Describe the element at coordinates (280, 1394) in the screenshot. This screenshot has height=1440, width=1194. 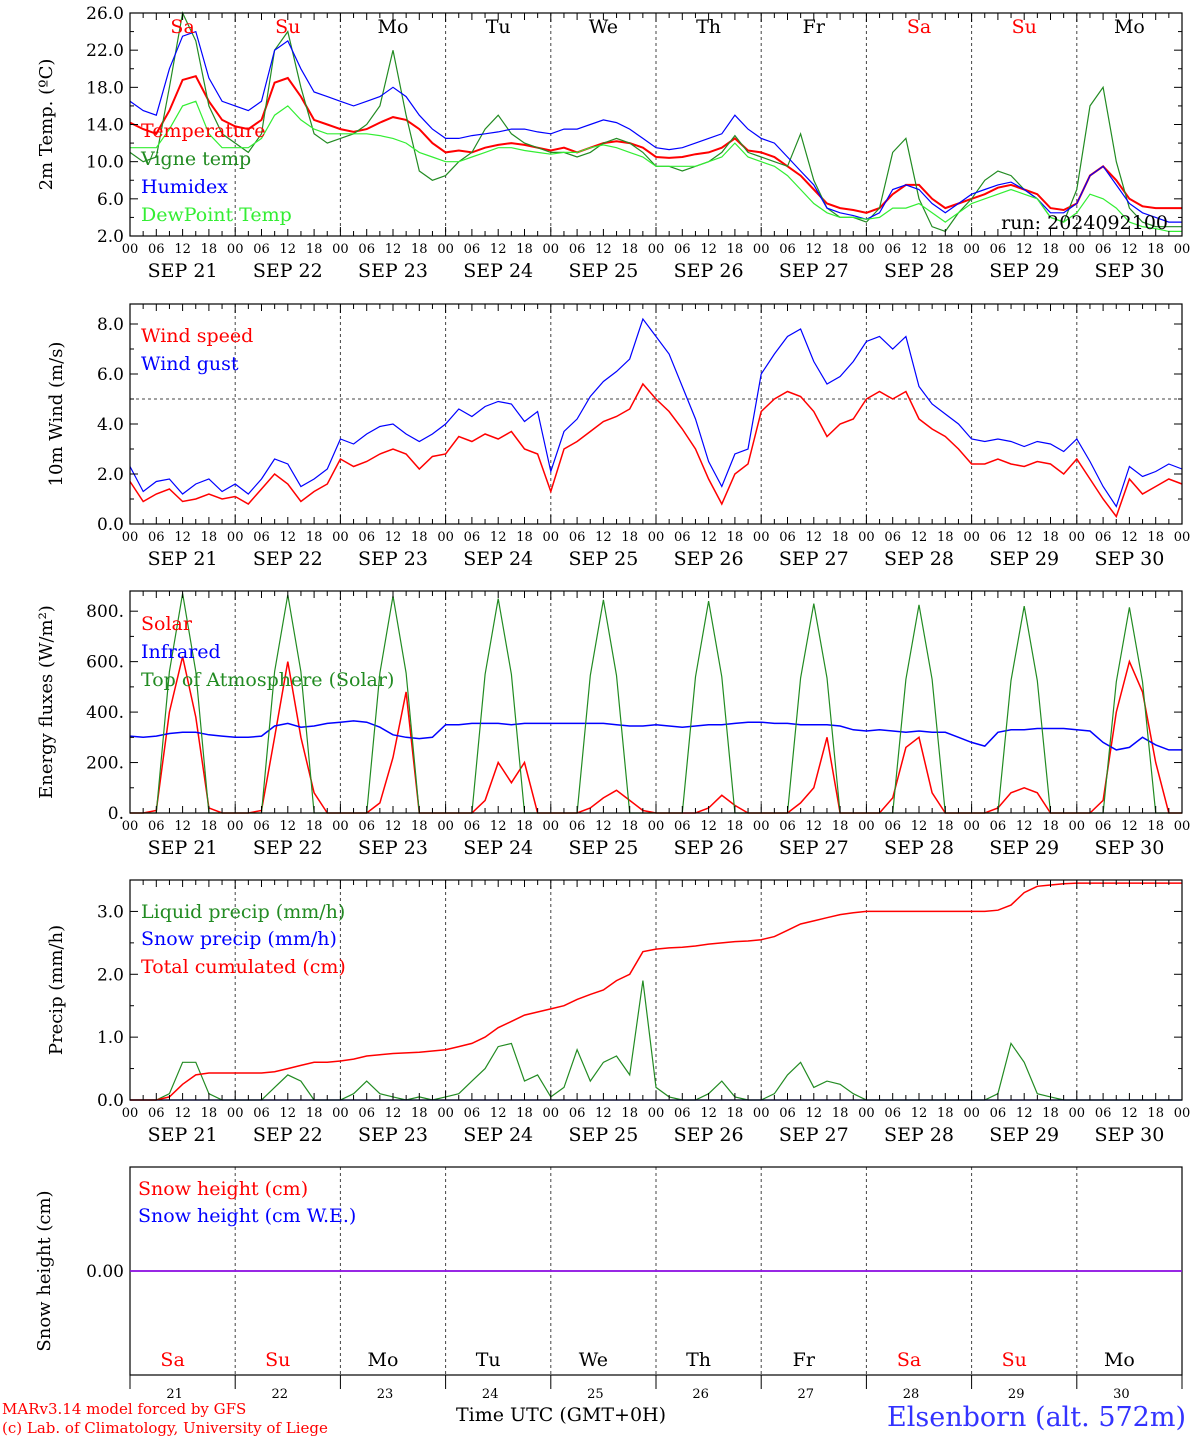
I see `day-number-label: 22` at that location.